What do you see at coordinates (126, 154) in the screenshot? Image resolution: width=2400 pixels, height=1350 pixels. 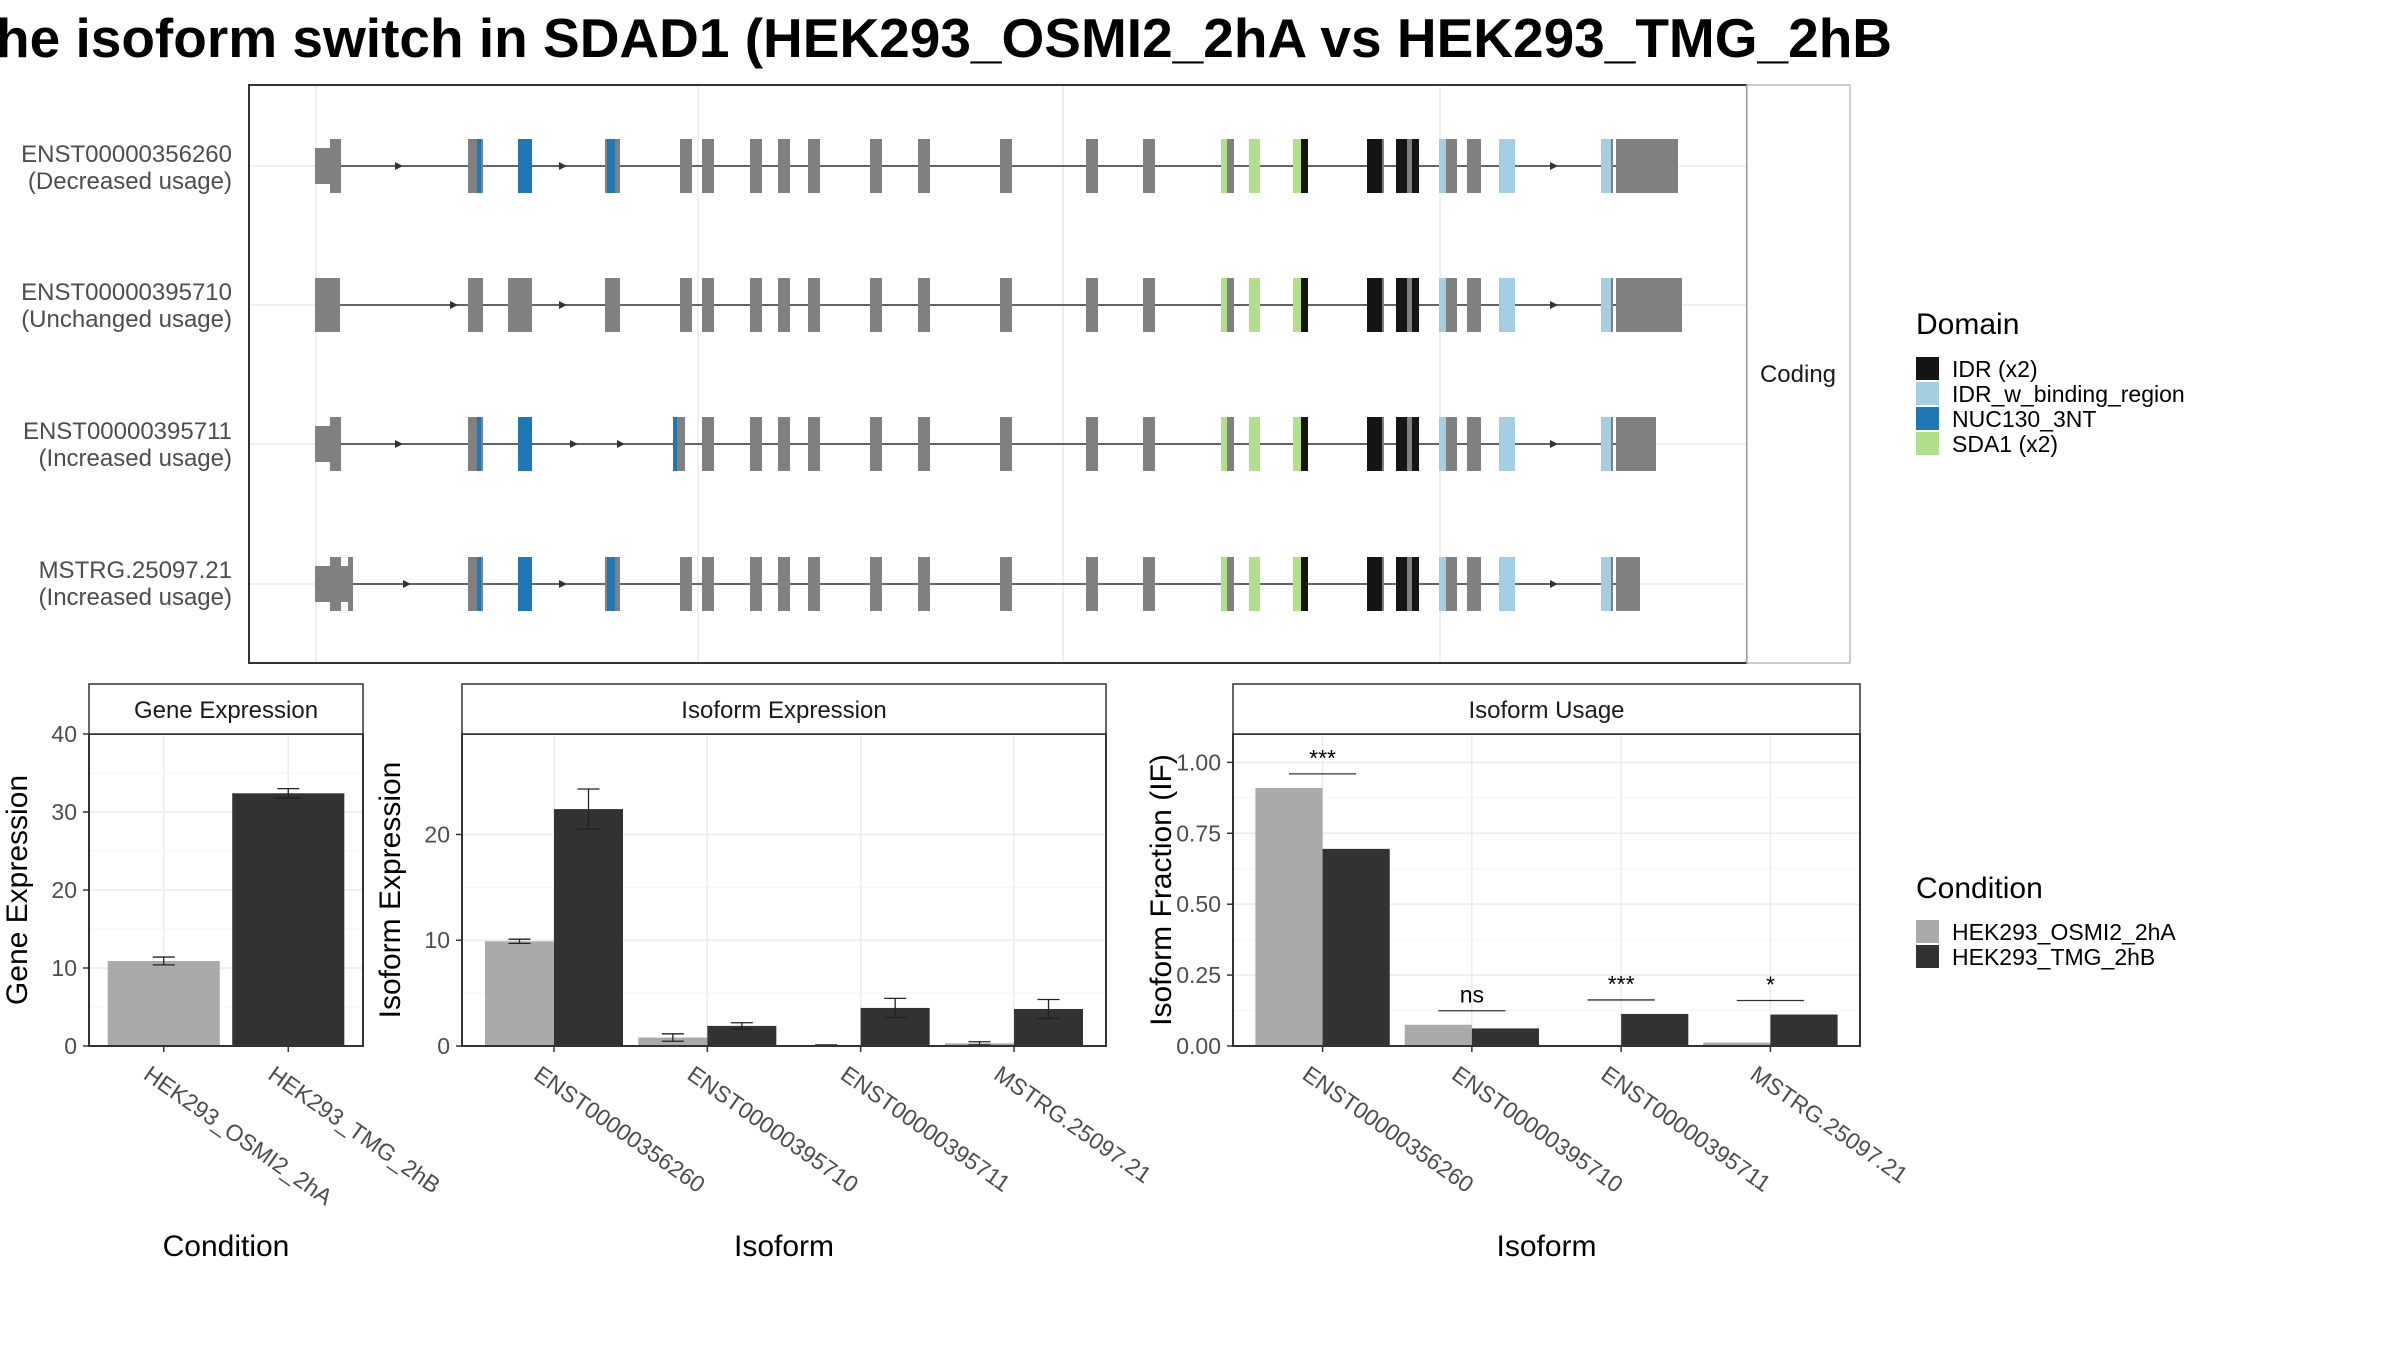 I see `transcript-label-line1: ENST00000356260` at bounding box center [126, 154].